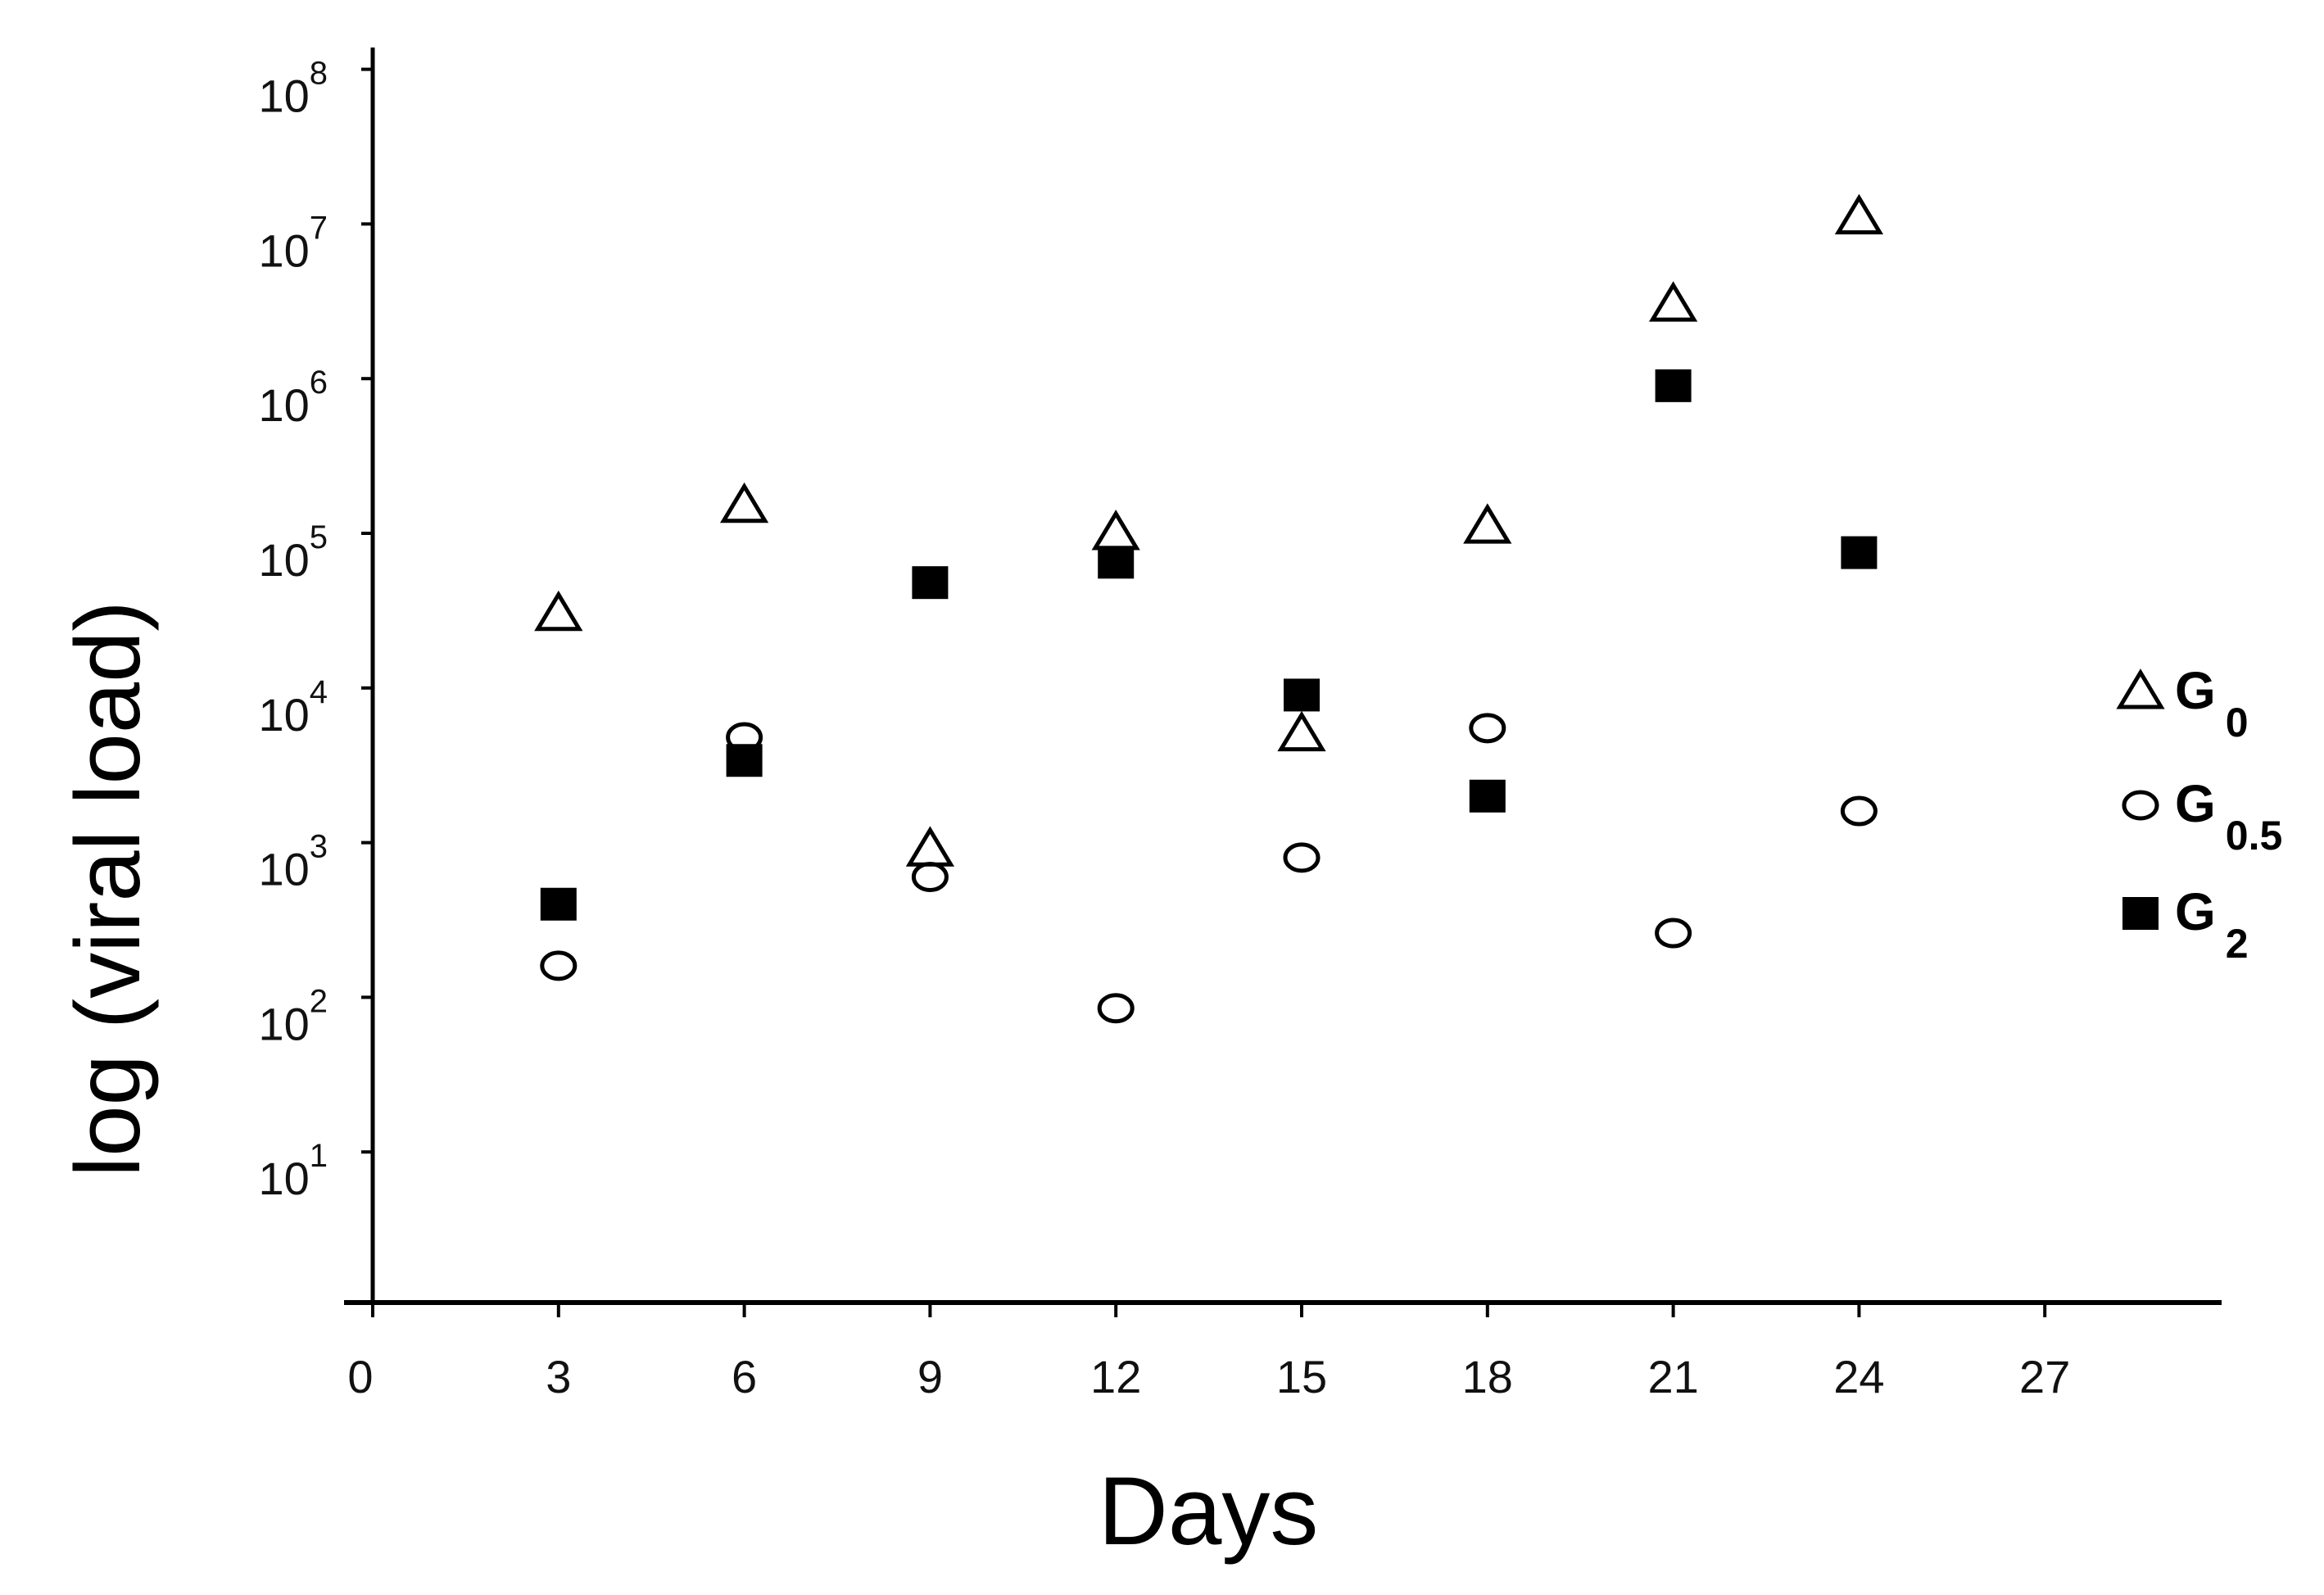 The height and width of the screenshot is (1595, 2324). What do you see at coordinates (744, 1376) in the screenshot?
I see `x-tick-label: 6` at bounding box center [744, 1376].